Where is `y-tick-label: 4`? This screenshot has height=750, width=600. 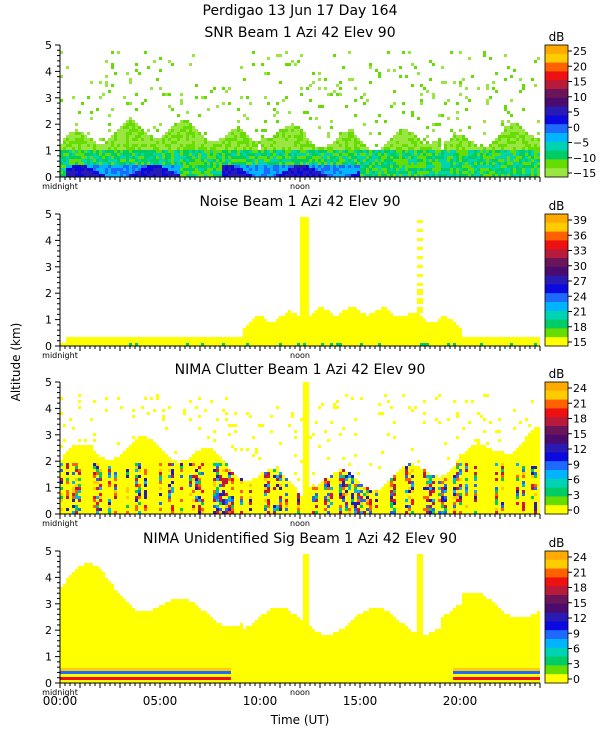
y-tick-label: 4 is located at coordinates (48, 71).